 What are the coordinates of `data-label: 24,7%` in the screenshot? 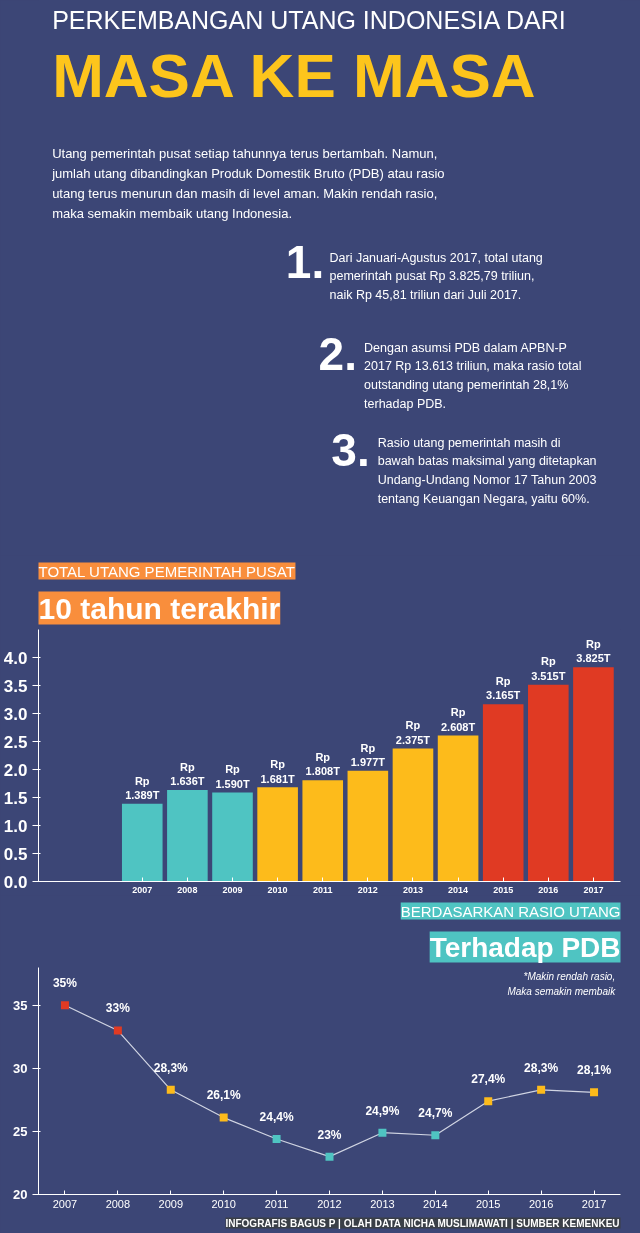 It's located at (435, 1113).